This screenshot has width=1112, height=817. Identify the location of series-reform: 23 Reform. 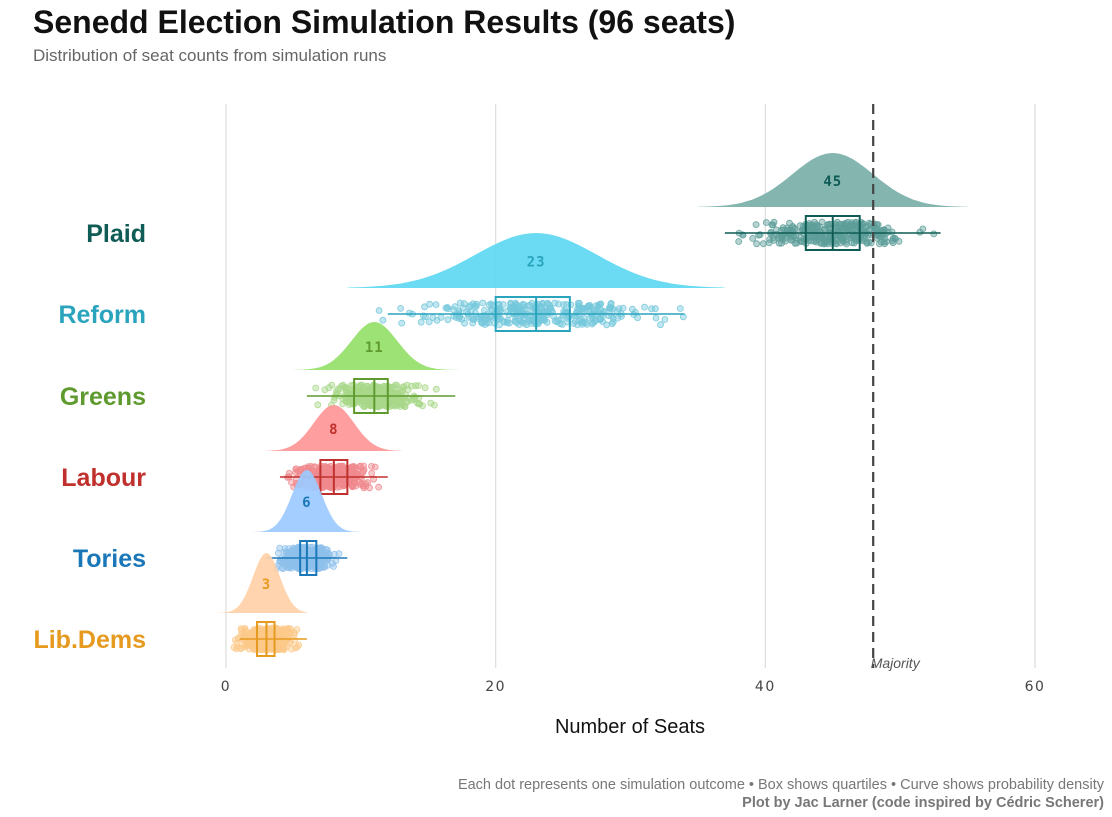
(391, 282).